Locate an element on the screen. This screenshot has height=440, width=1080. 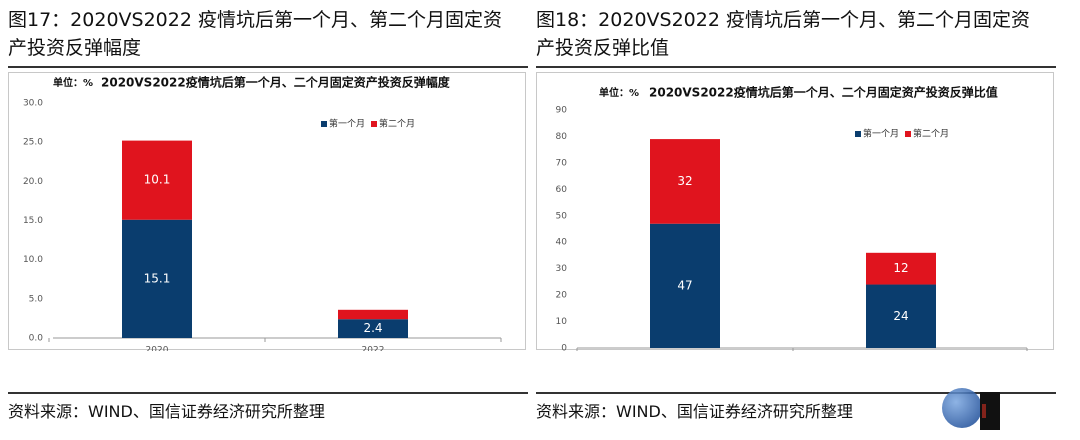
chart-title: 2020VS2022疫情坑后第一个月、二个月固定资产投资反弹幅度 is located at coordinates (276, 82).